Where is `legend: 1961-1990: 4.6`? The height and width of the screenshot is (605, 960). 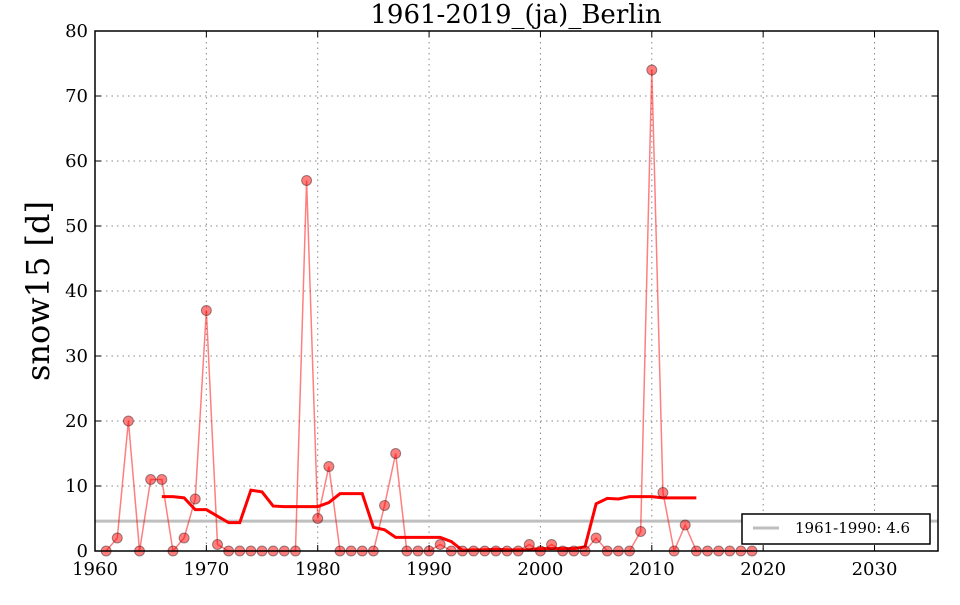 legend: 1961-1990: 4.6 is located at coordinates (836, 529).